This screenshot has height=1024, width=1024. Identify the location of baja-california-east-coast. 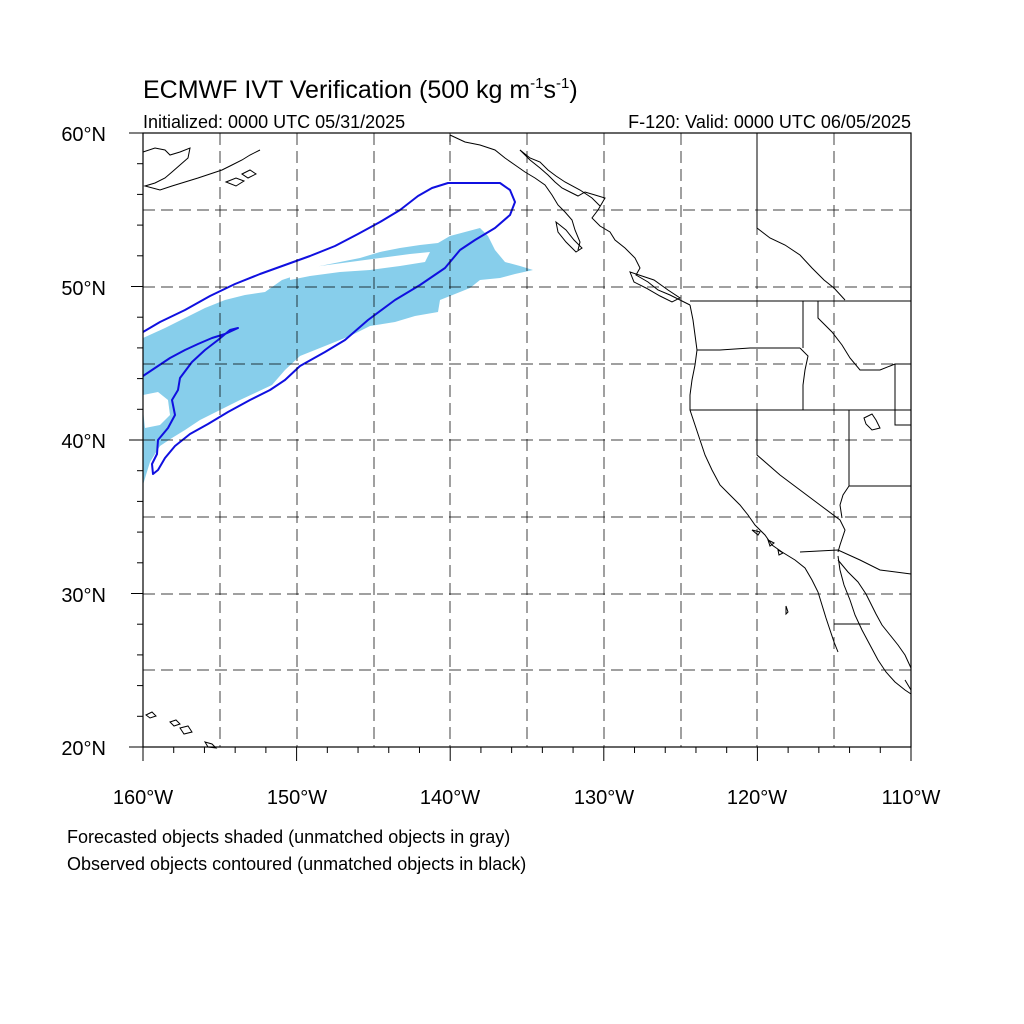
(874, 625).